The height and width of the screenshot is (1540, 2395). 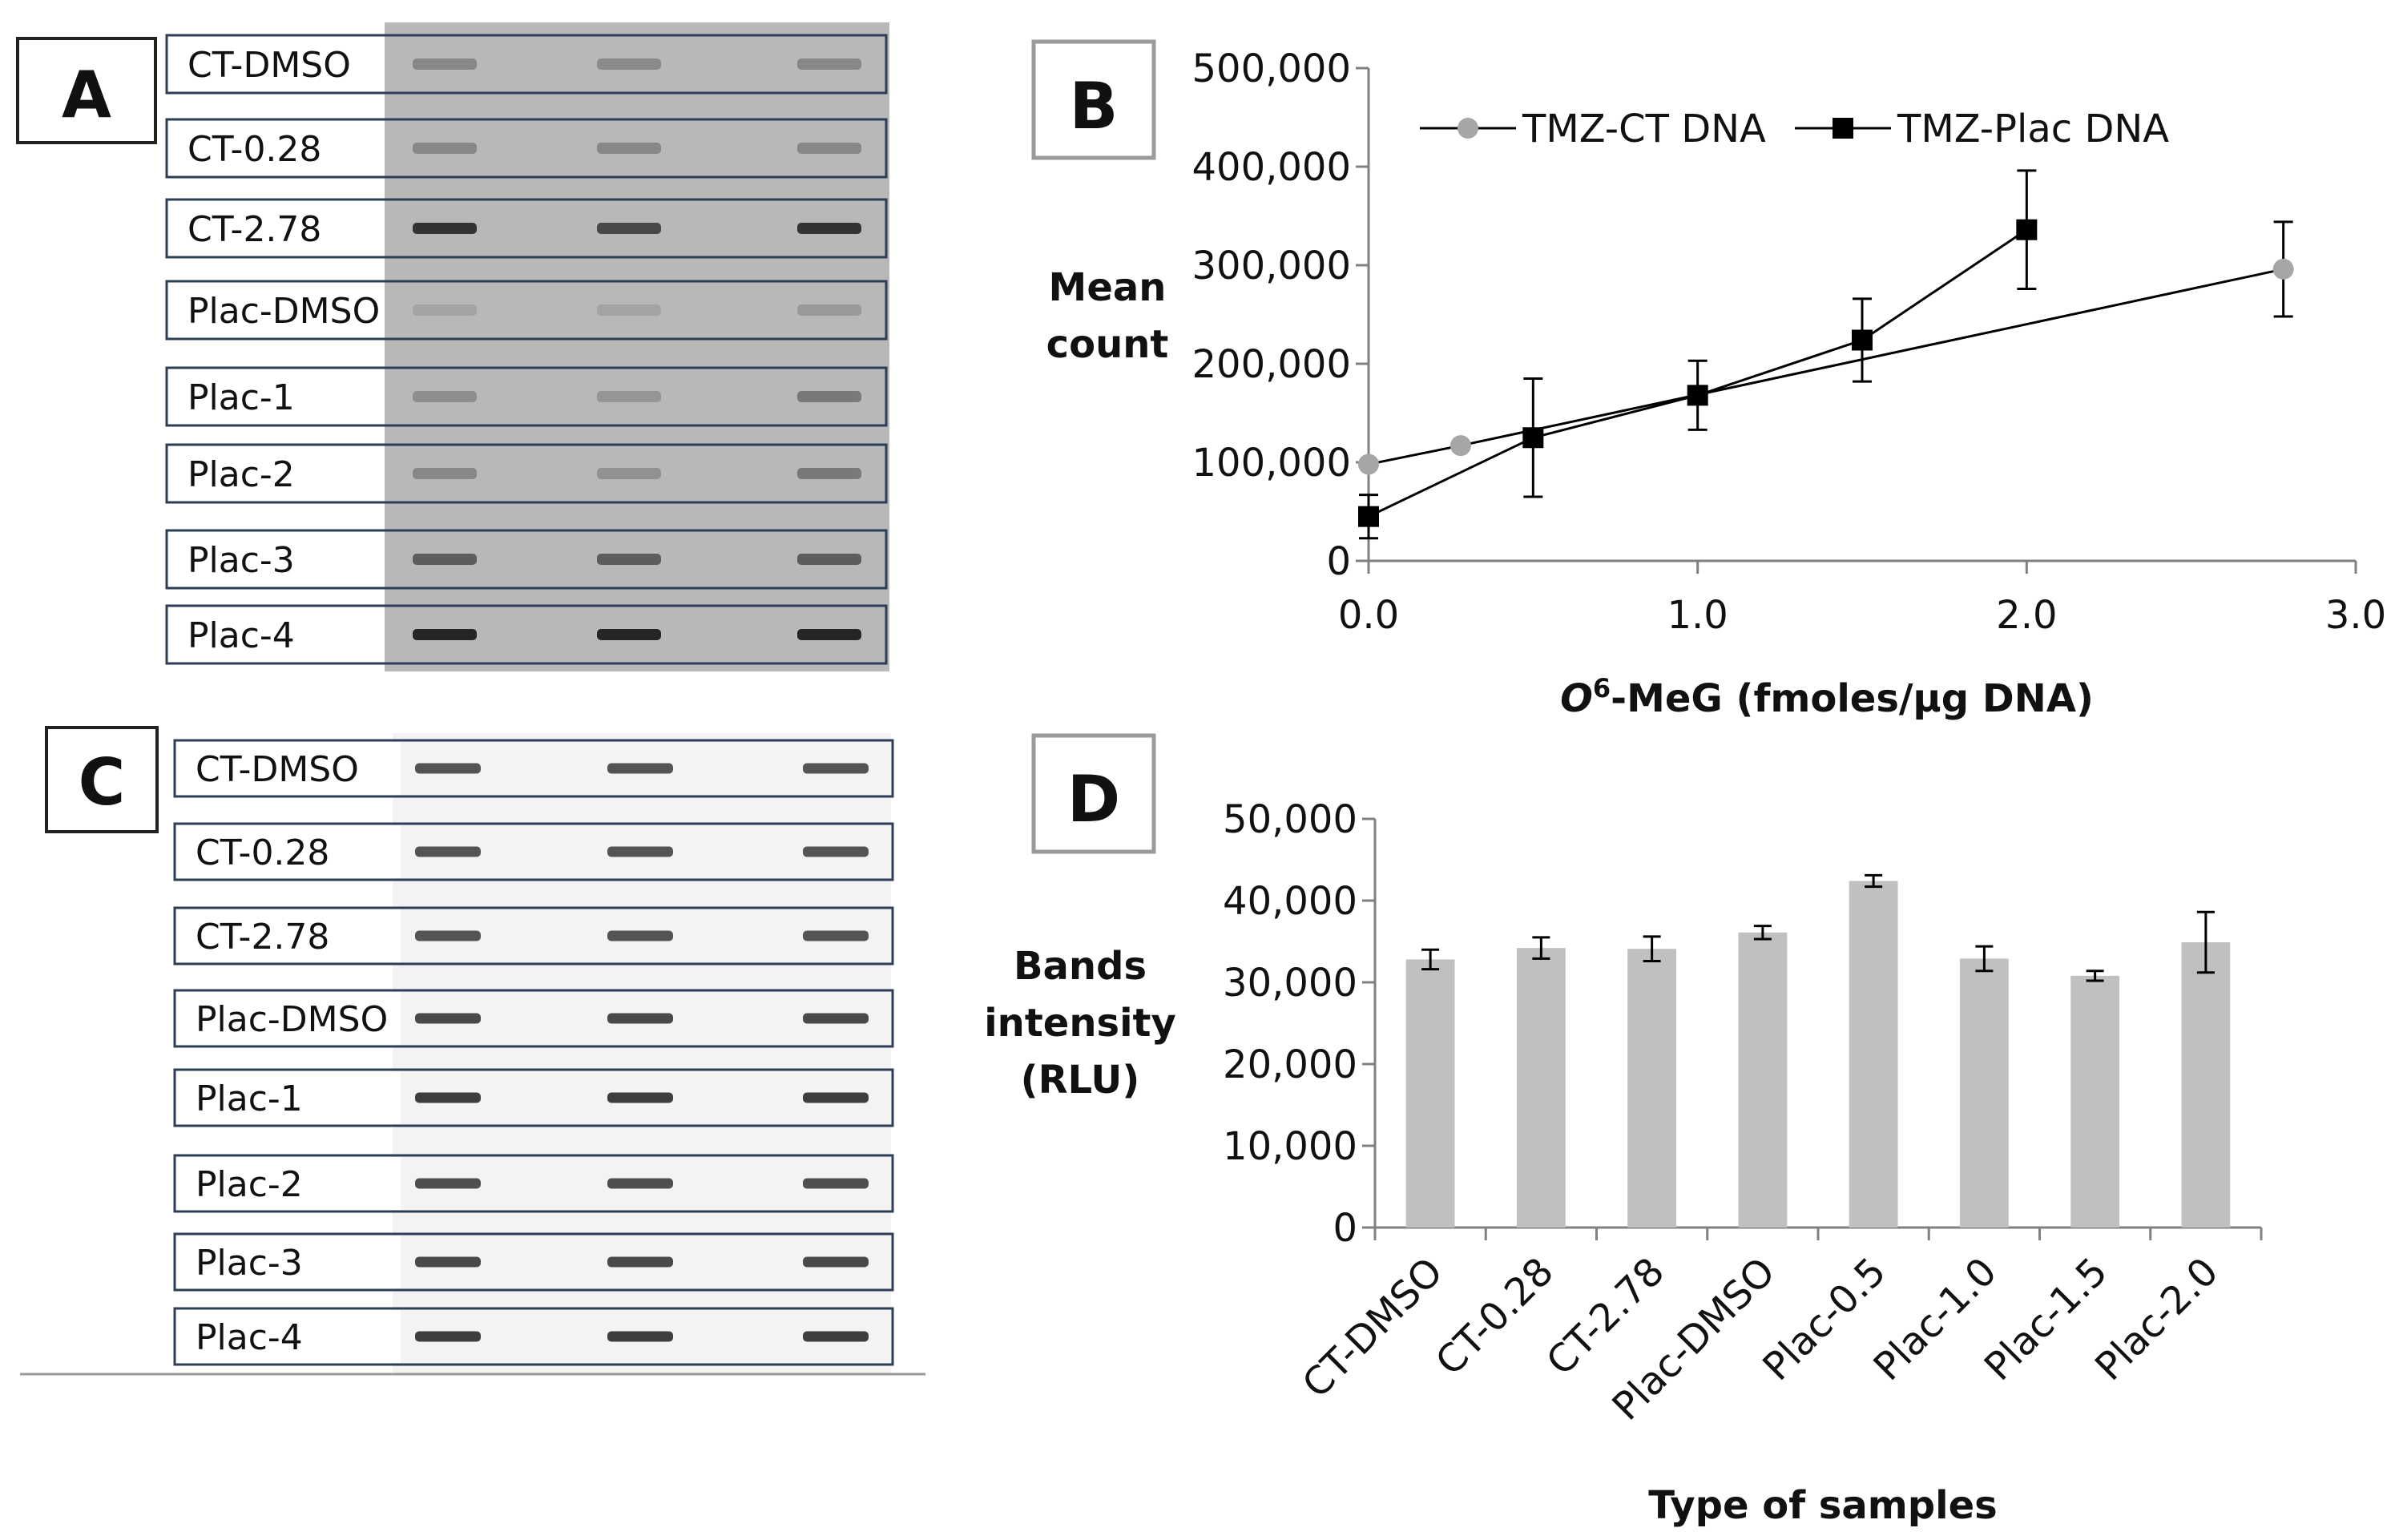 I want to click on panel-b-series-line, so click(x=1826, y=367).